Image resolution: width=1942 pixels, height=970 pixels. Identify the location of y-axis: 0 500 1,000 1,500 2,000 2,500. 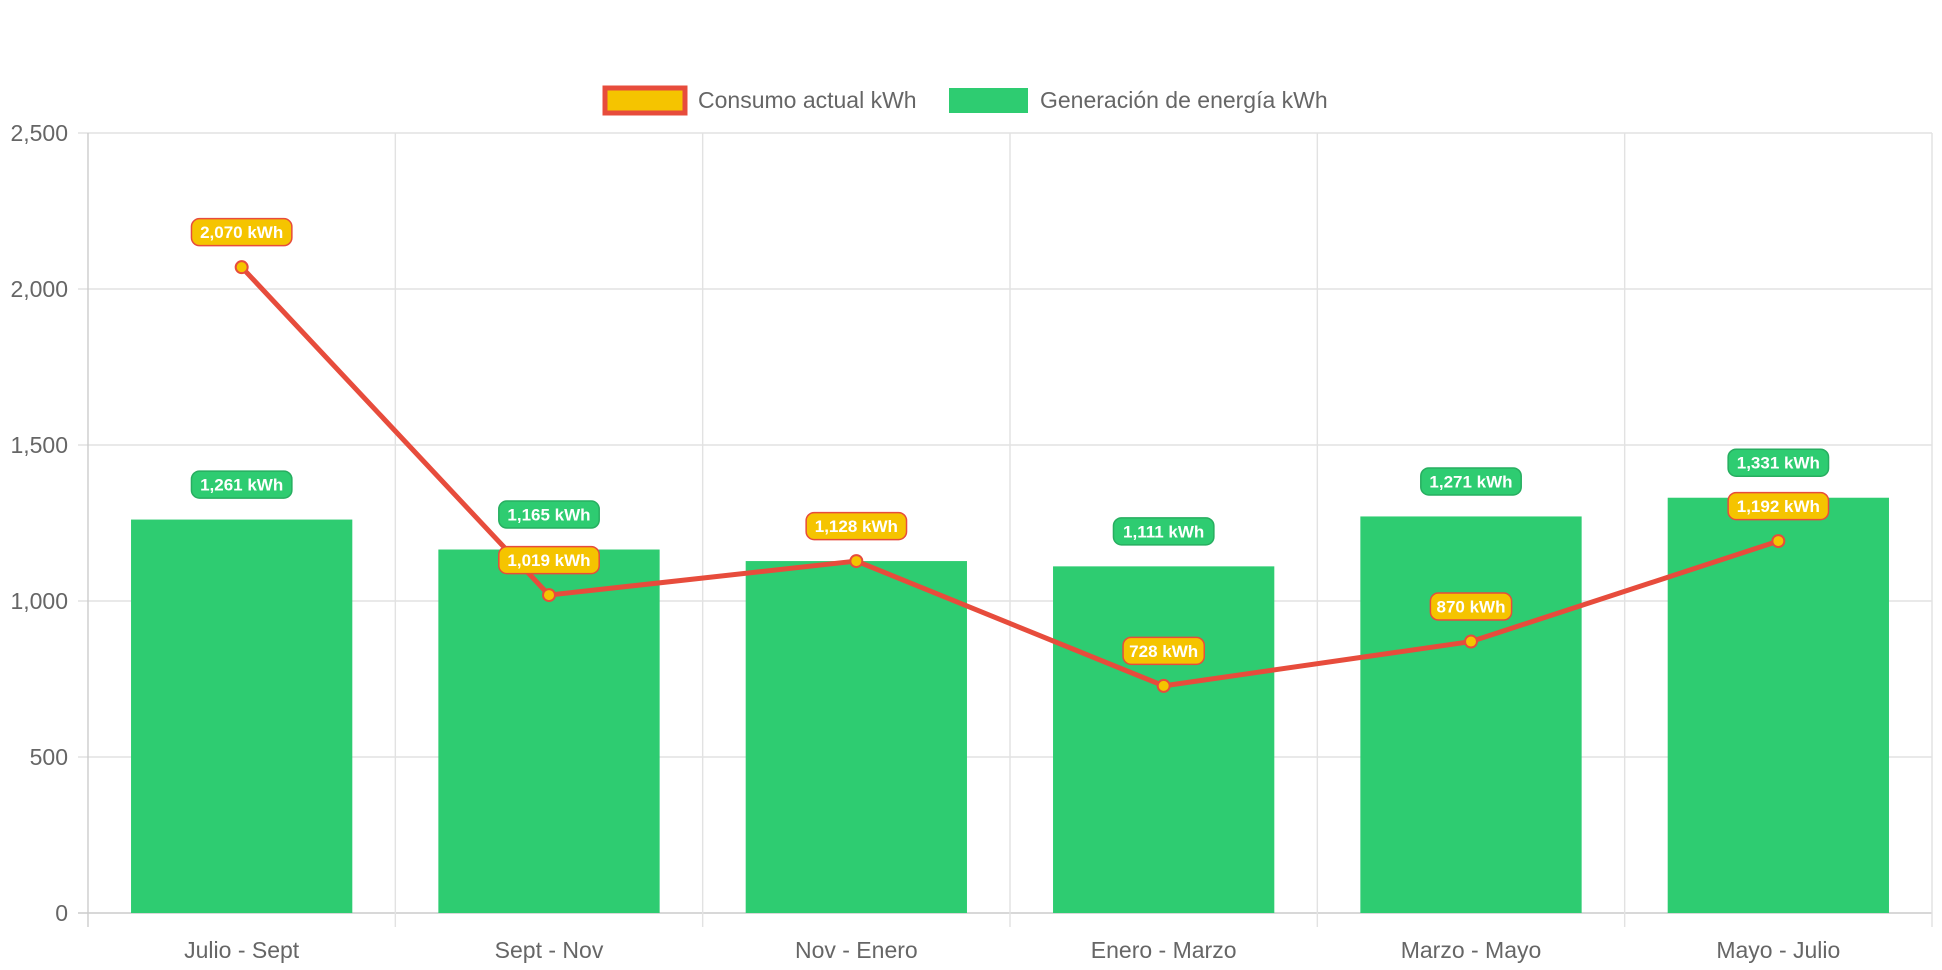
(39, 523).